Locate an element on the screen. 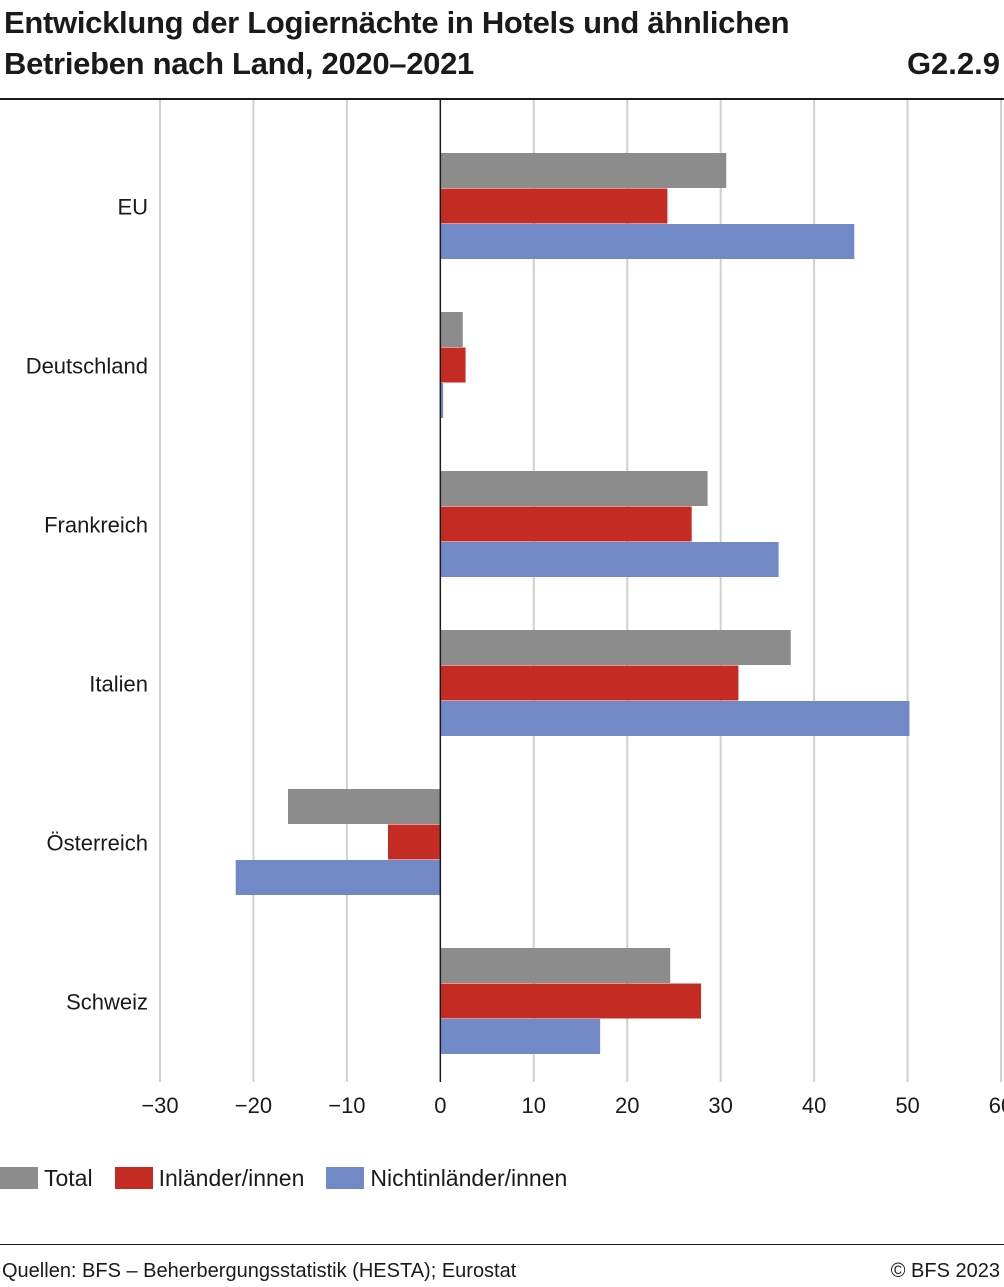 The width and height of the screenshot is (1004, 1287). legend-item-ausland: Nichtinländer/innen is located at coordinates (446, 1178).